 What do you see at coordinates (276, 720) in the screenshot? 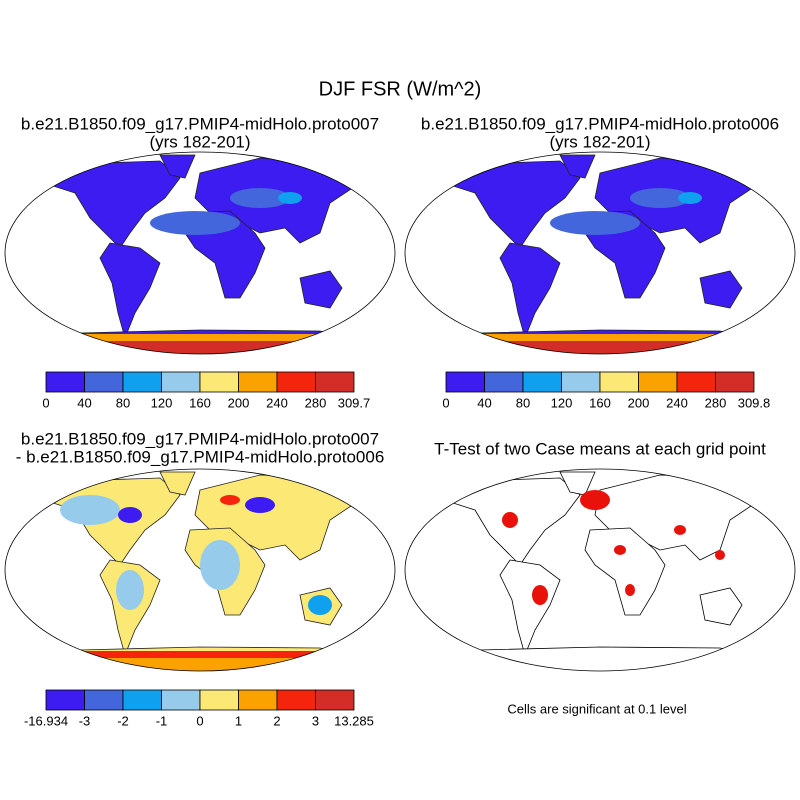
I see `colorbar-label: 2` at bounding box center [276, 720].